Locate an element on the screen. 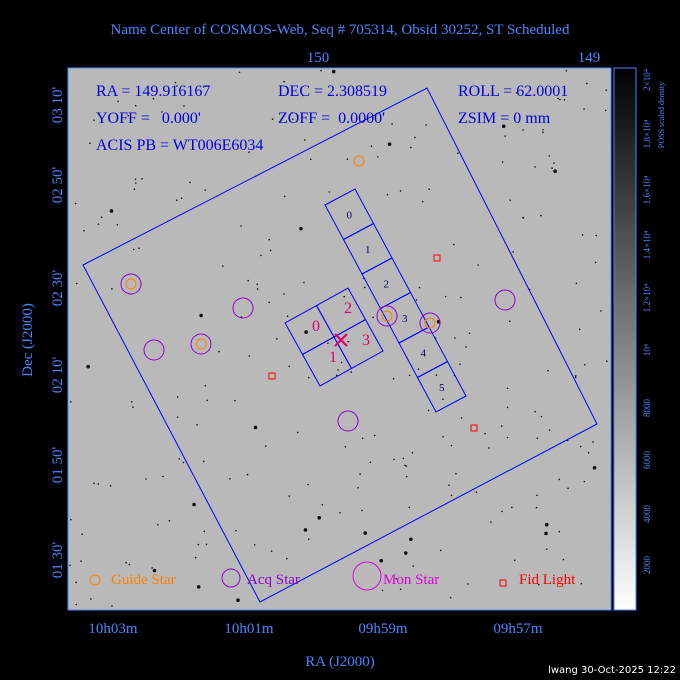 The image size is (680, 680). bottom-tick-label: 09h59m is located at coordinates (383, 629).